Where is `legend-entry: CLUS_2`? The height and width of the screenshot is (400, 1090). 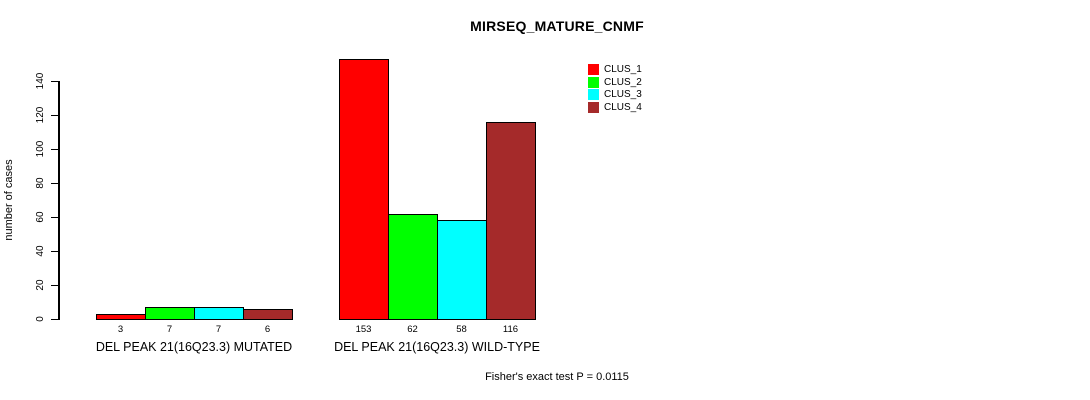 legend-entry: CLUS_2 is located at coordinates (615, 82).